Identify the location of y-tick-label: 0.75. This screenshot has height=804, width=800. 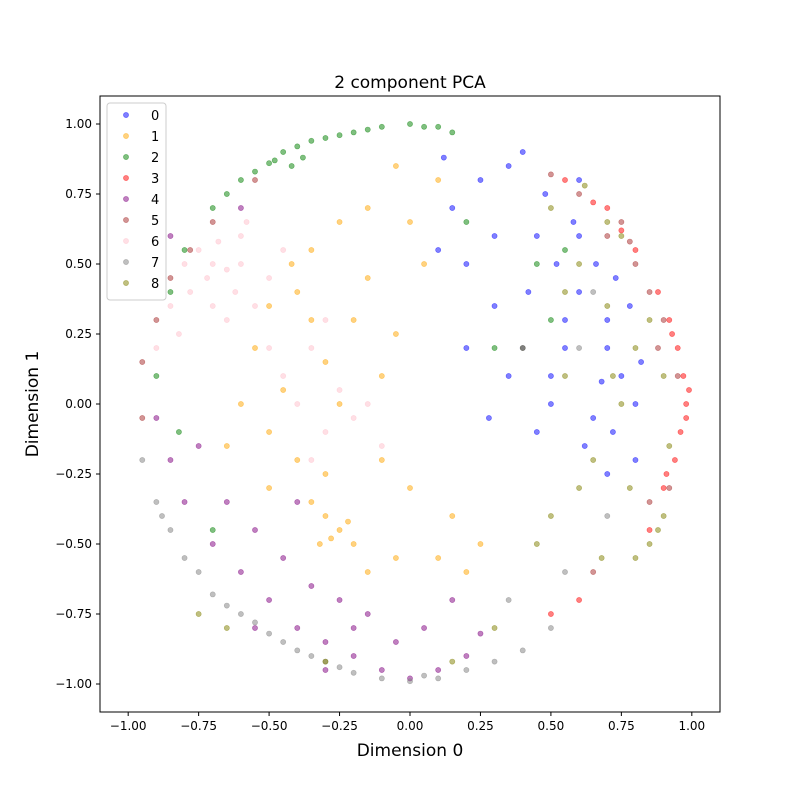
(78, 194).